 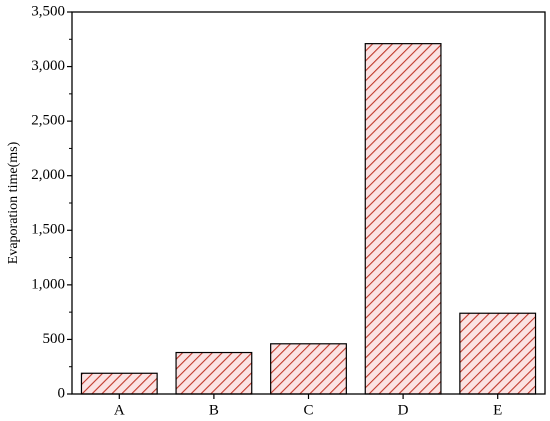 I want to click on x-tick-label: E, so click(x=497, y=410).